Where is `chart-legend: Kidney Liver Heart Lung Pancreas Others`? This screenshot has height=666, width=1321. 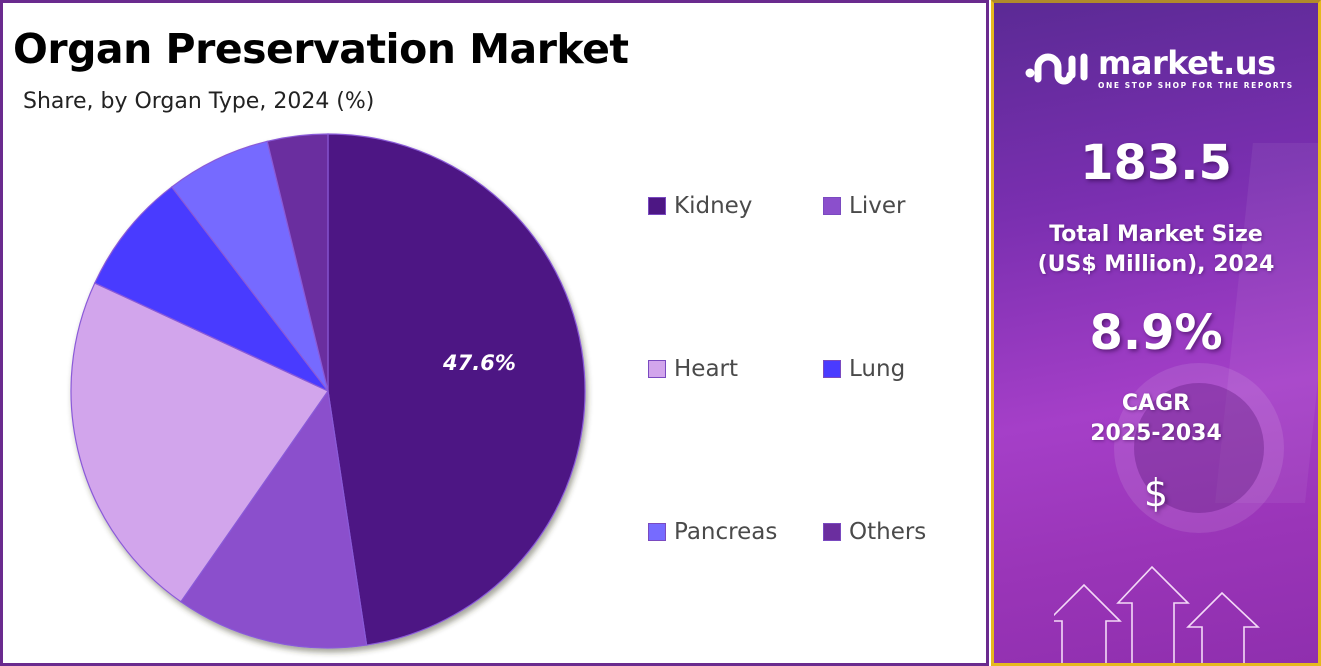
chart-legend: Kidney Liver Heart Lung Pancreas Others is located at coordinates (808, 378).